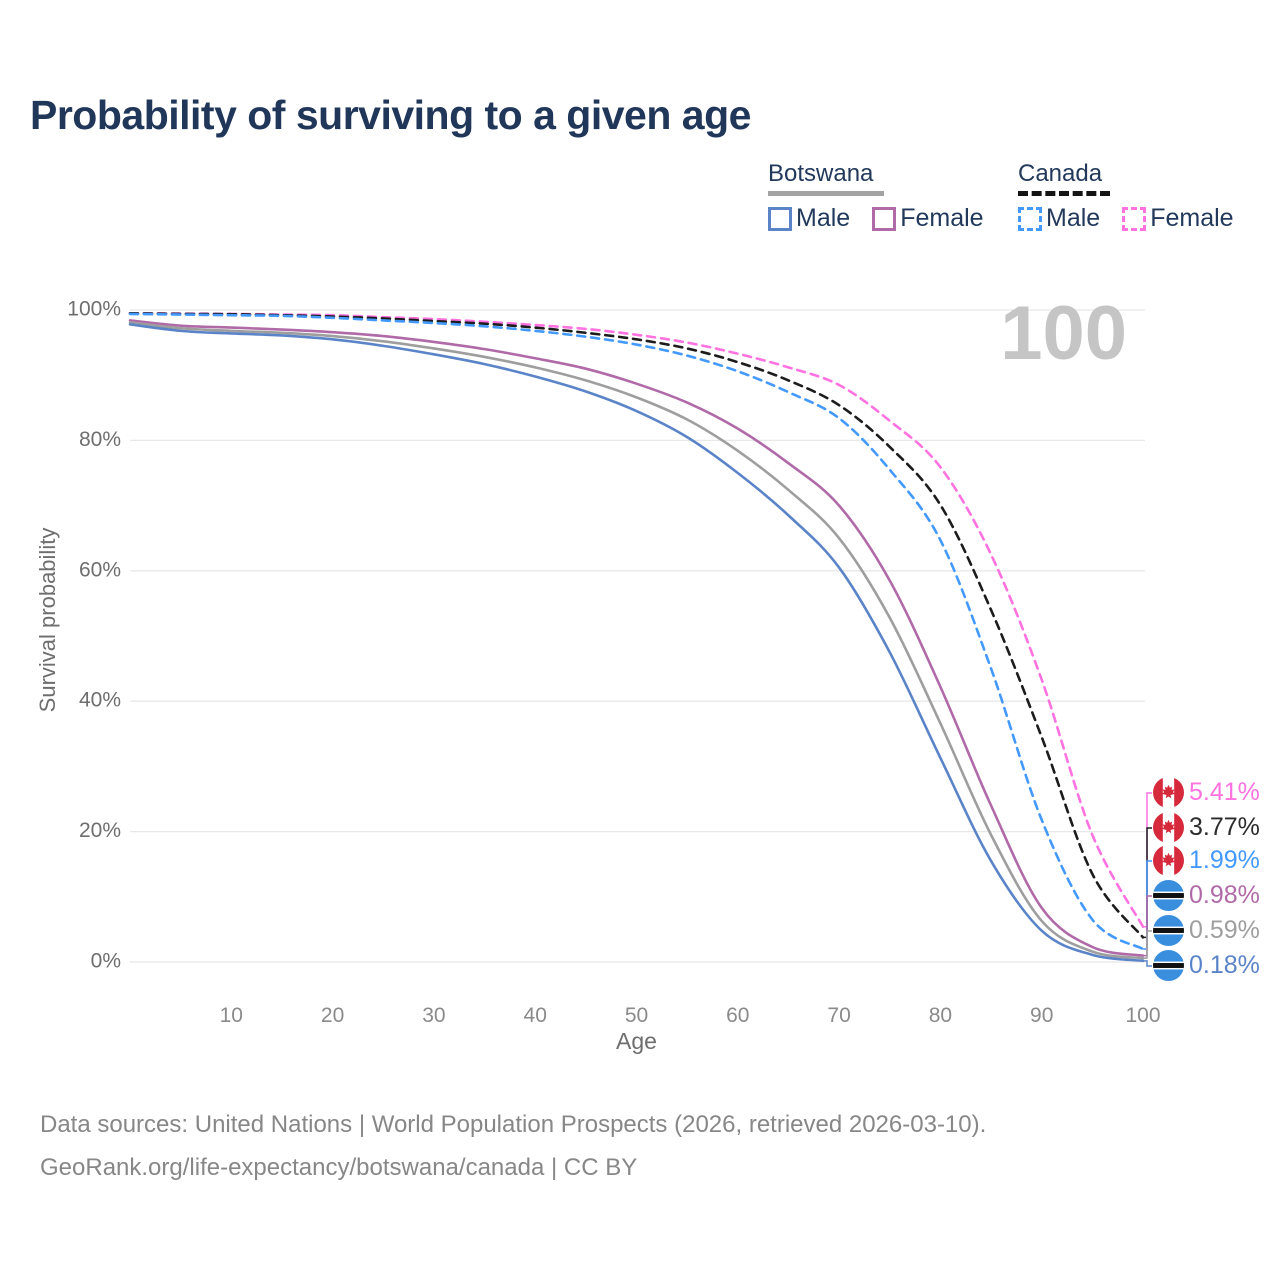 The image size is (1280, 1280). I want to click on end-label-canada-both: 3.77%, so click(1206, 827).